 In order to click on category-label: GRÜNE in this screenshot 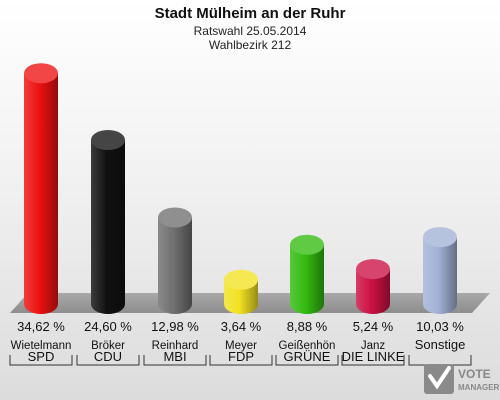, I will do `click(307, 356)`.